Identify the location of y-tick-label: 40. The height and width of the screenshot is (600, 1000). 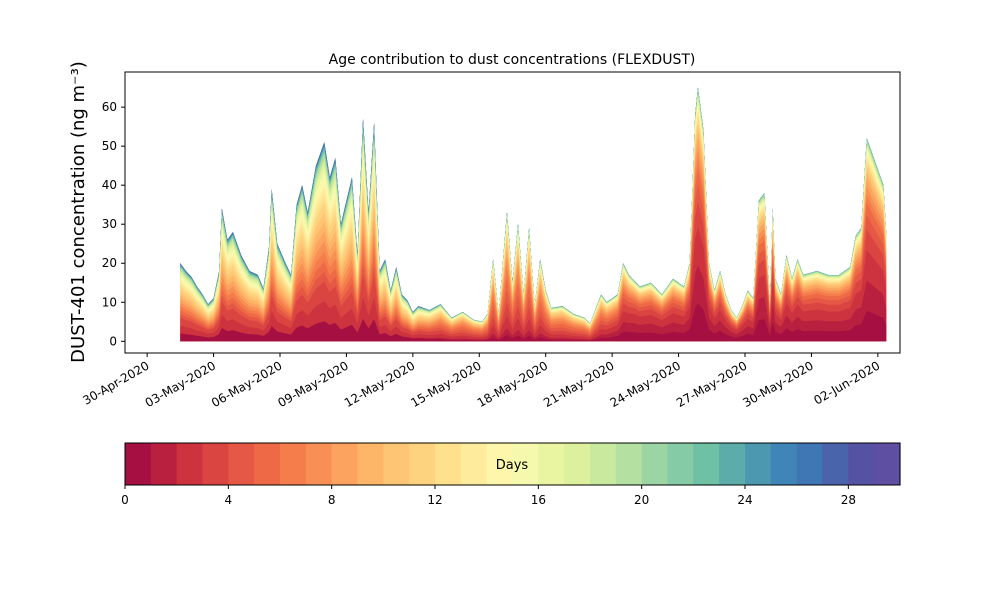
(109, 185).